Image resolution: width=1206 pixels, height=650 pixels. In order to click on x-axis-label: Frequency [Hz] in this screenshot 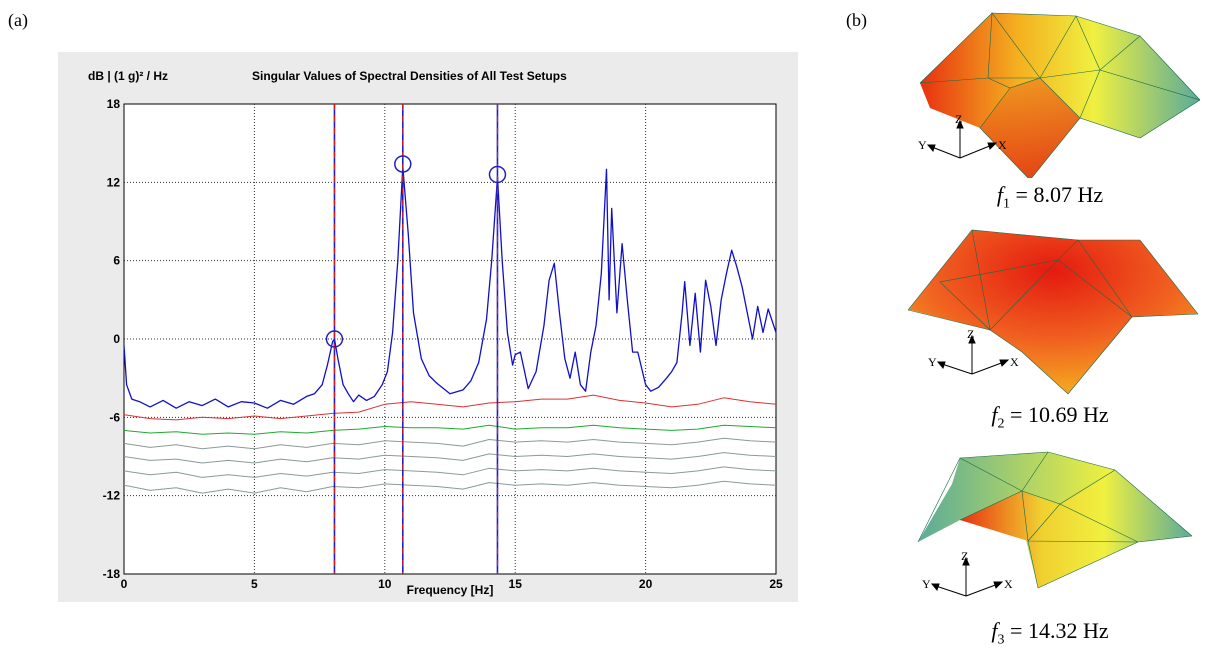, I will do `click(450, 590)`.